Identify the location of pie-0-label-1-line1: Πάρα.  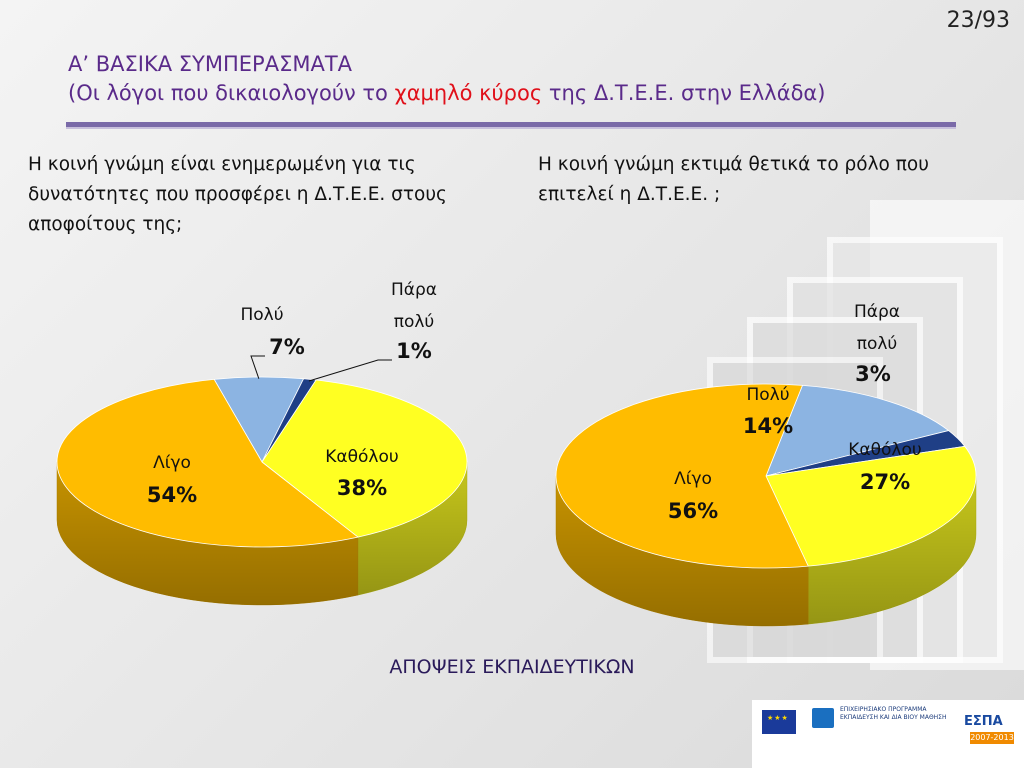
(414, 290).